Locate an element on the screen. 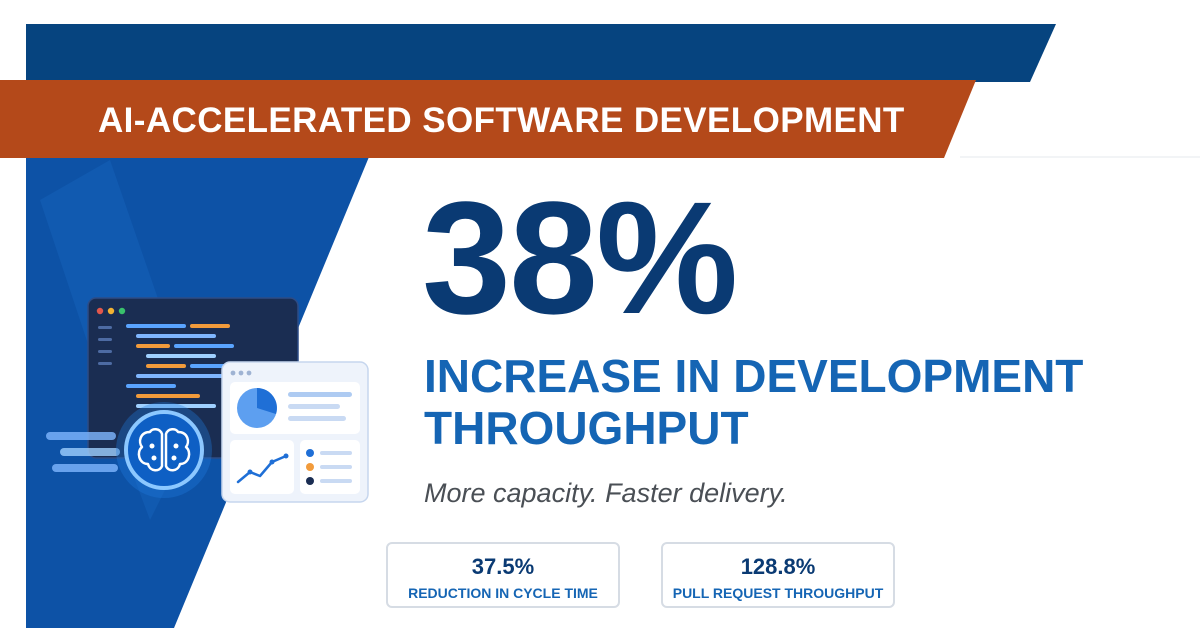 Image resolution: width=1200 pixels, height=628 pixels. stat-card-value: 128.8% is located at coordinates (778, 566).